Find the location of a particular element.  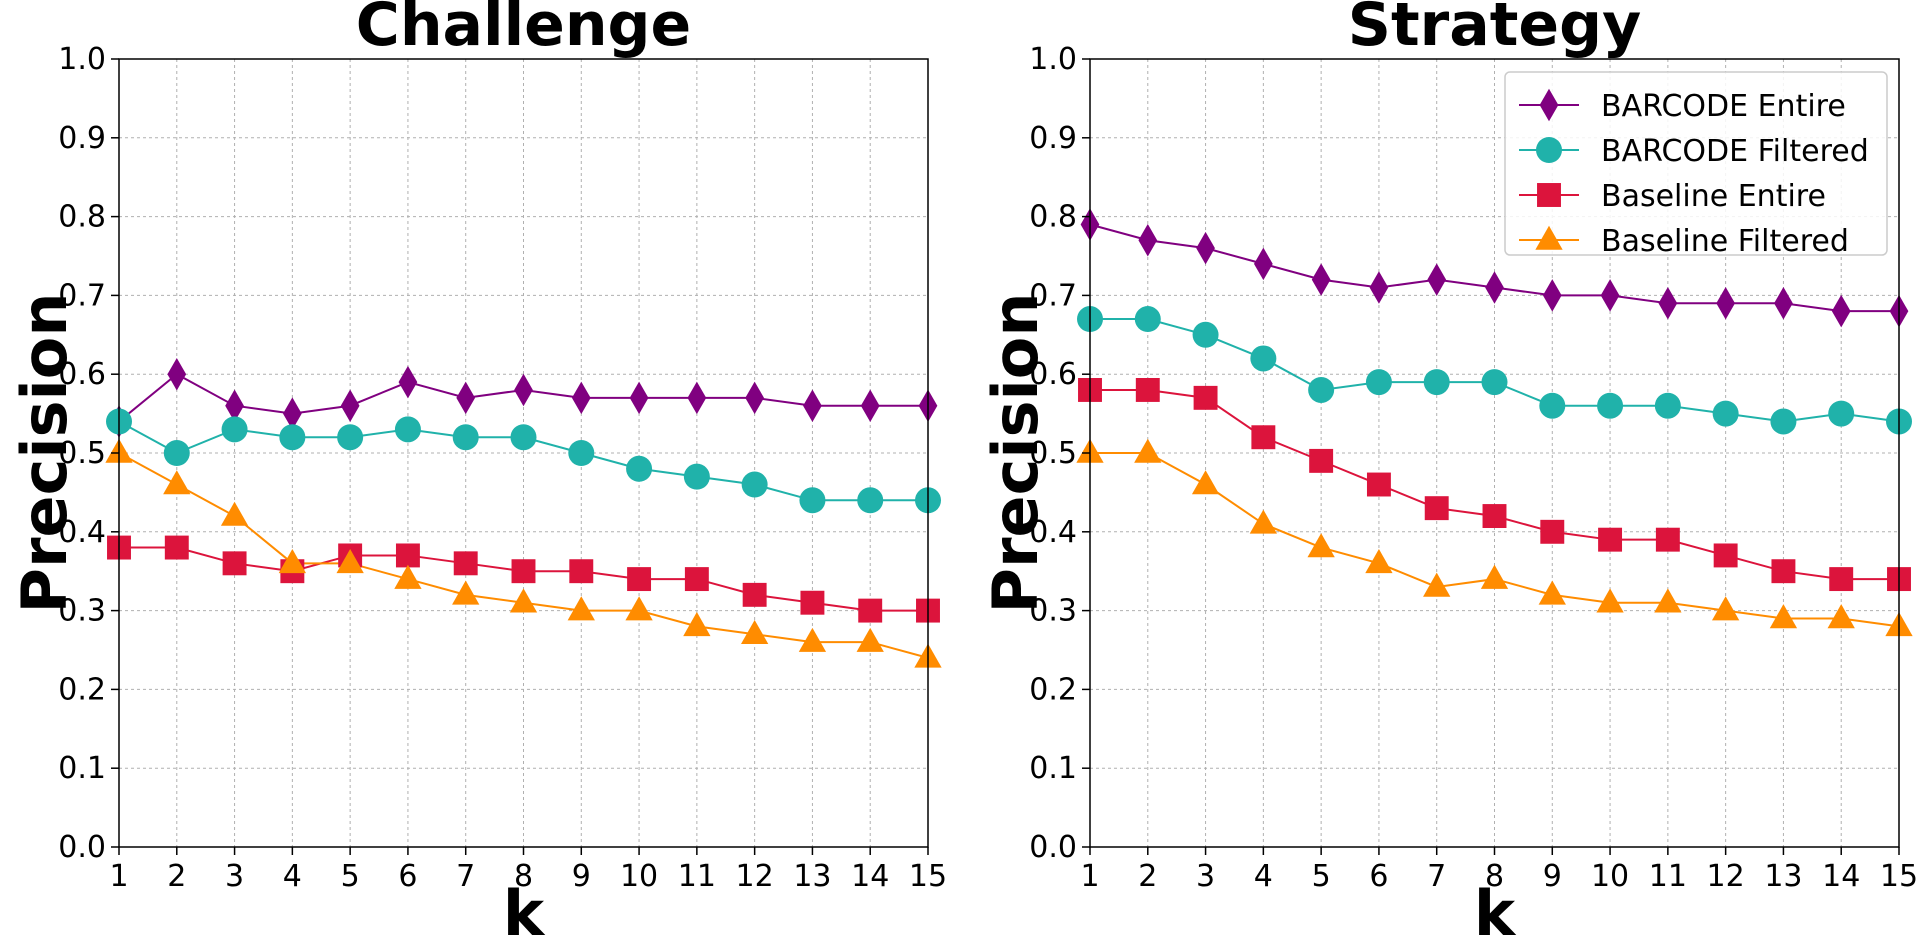

x-tick-label: 1 is located at coordinates (1089, 876).